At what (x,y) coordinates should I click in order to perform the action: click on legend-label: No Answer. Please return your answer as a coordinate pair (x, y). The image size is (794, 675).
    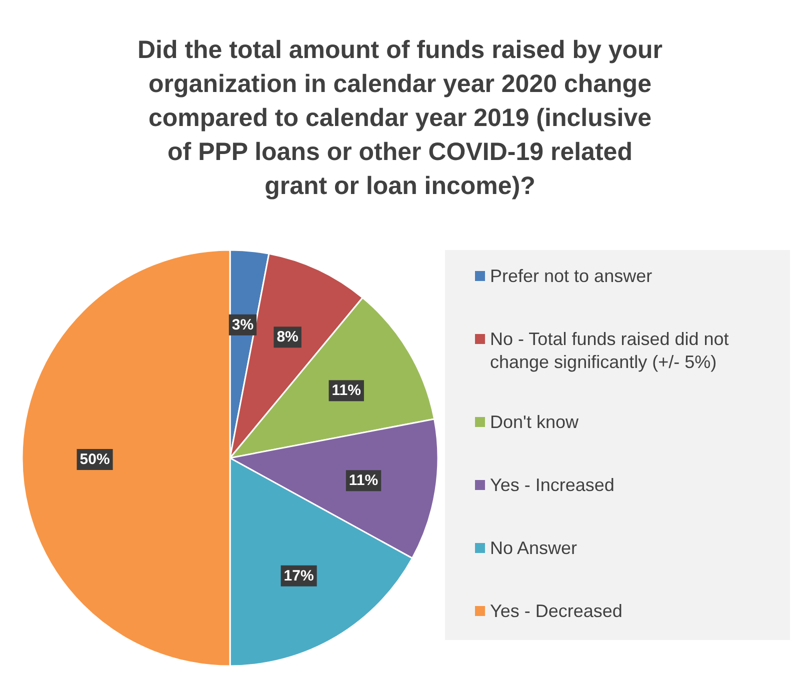
    Looking at the image, I should click on (534, 548).